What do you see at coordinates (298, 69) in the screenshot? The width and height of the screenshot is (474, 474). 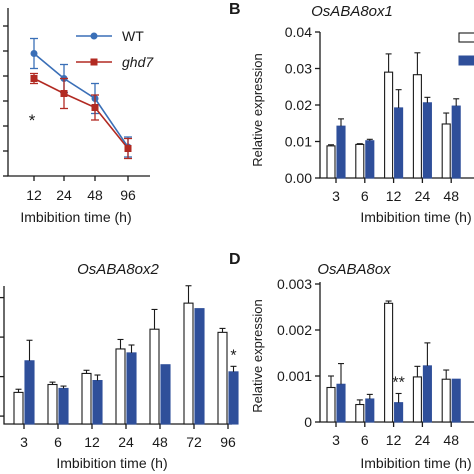 I see `panel-b-ytick-label: 0.03` at bounding box center [298, 69].